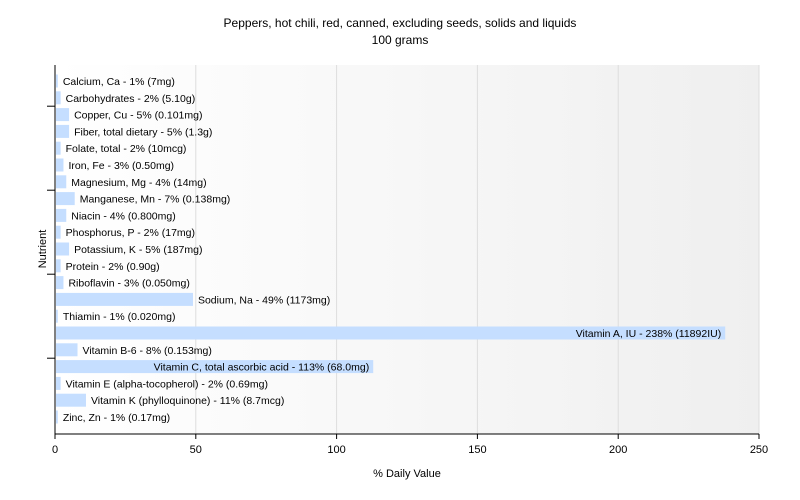 The height and width of the screenshot is (500, 800). Describe the element at coordinates (196, 450) in the screenshot. I see `x-tick-label: 50` at that location.